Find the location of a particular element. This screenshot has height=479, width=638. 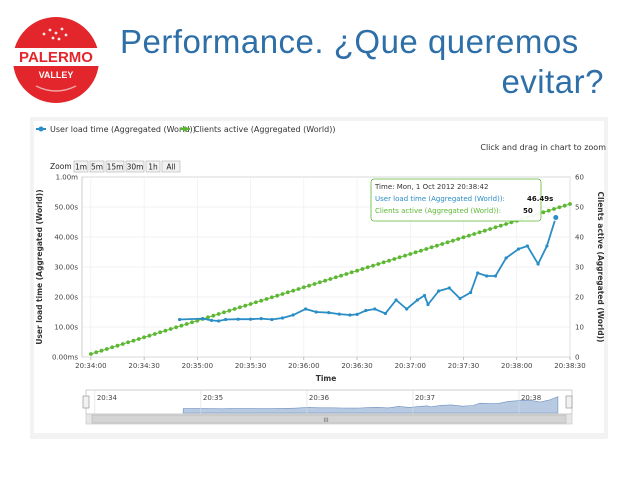

palermo-valley-logo: PALERMO VALLEY is located at coordinates (56, 60).